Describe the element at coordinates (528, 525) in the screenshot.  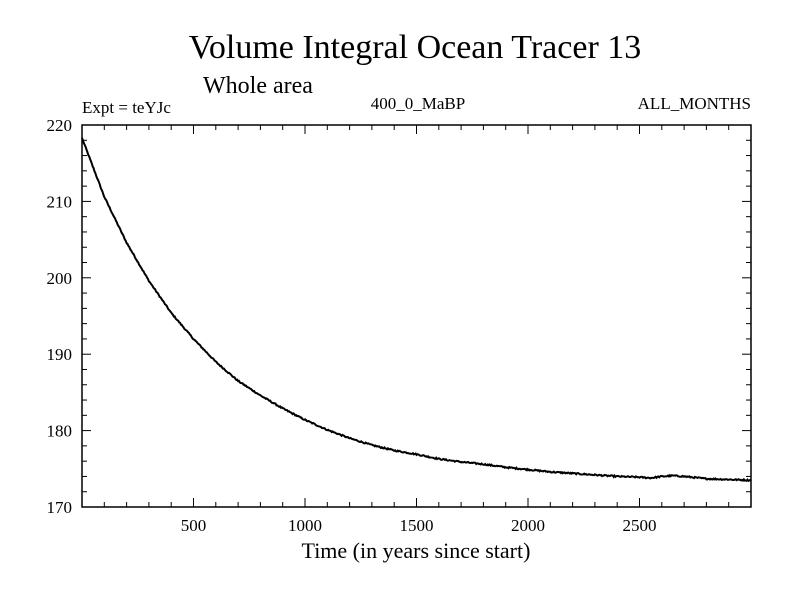
I see `x-tick-label: 2000` at that location.